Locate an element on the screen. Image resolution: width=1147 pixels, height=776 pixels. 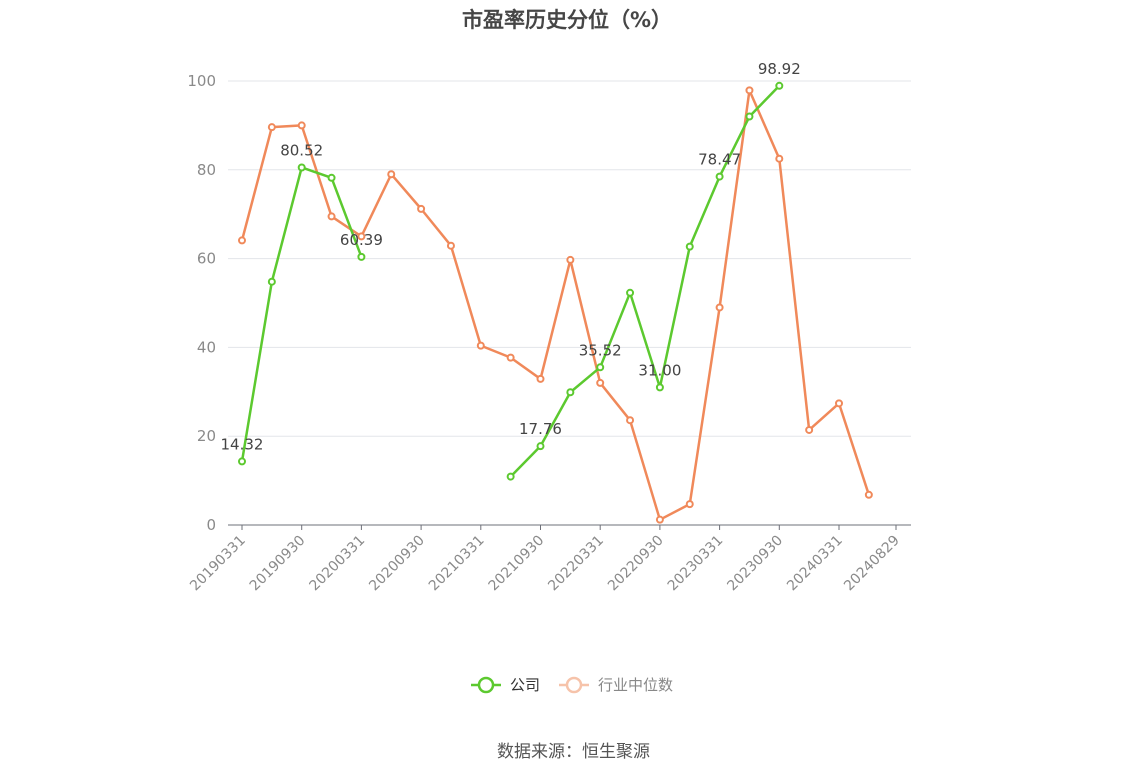
legend-company-marker is located at coordinates (486, 685).